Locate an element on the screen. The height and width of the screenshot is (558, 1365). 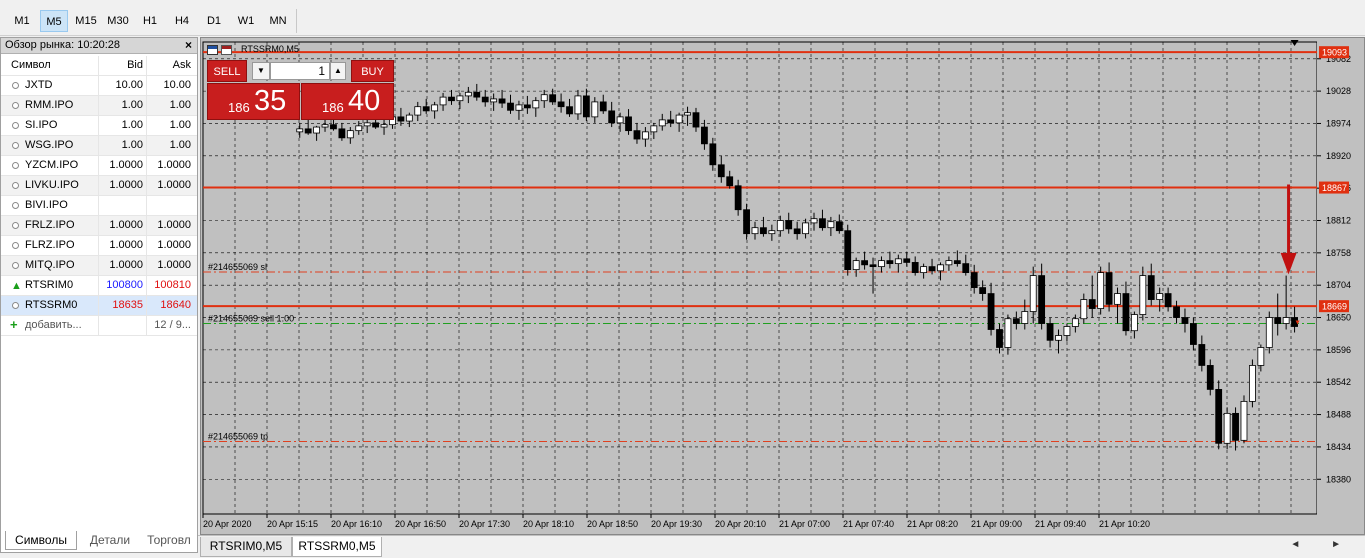
x-tick-label: 20 Apr 2020 is located at coordinates (227, 524).